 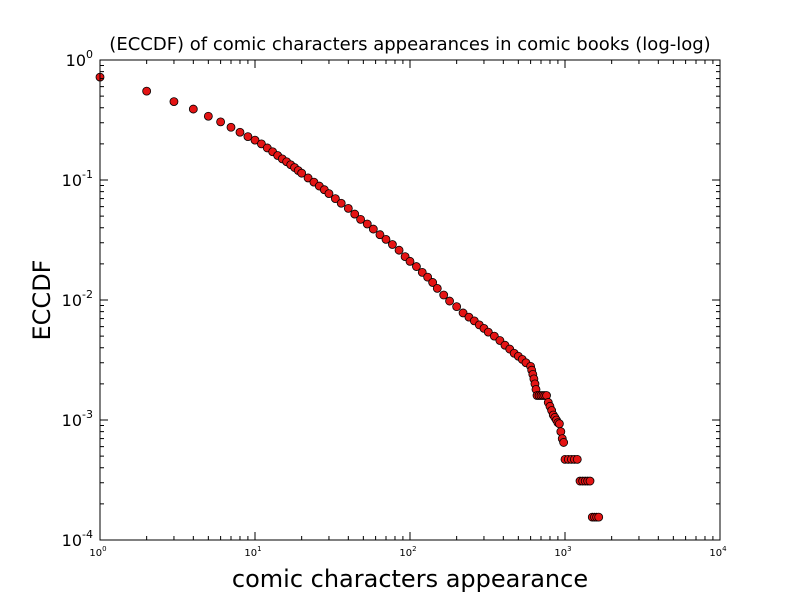 I want to click on y-tick-label: 10⁻³, so click(x=77, y=419).